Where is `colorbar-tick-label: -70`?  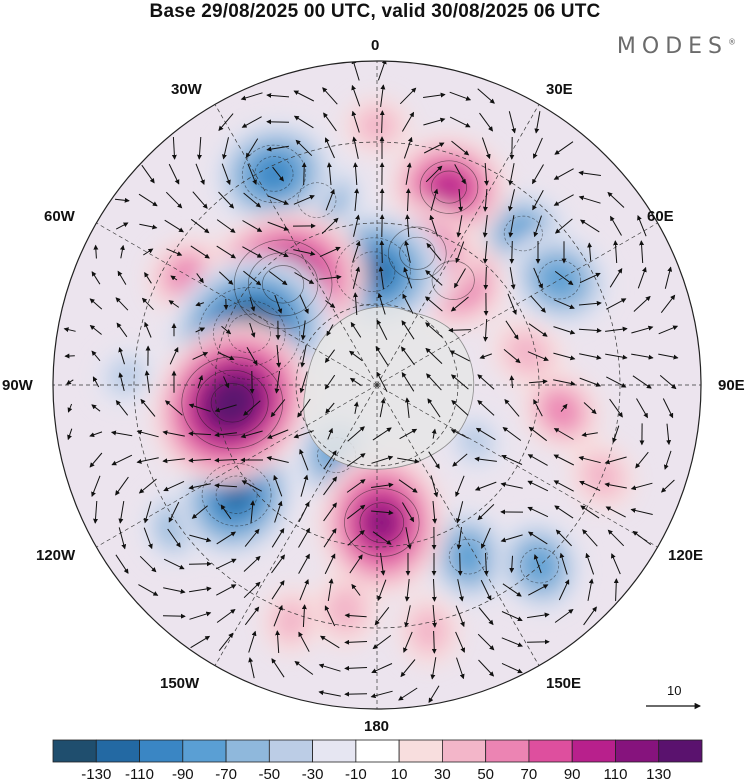 colorbar-tick-label: -70 is located at coordinates (226, 774).